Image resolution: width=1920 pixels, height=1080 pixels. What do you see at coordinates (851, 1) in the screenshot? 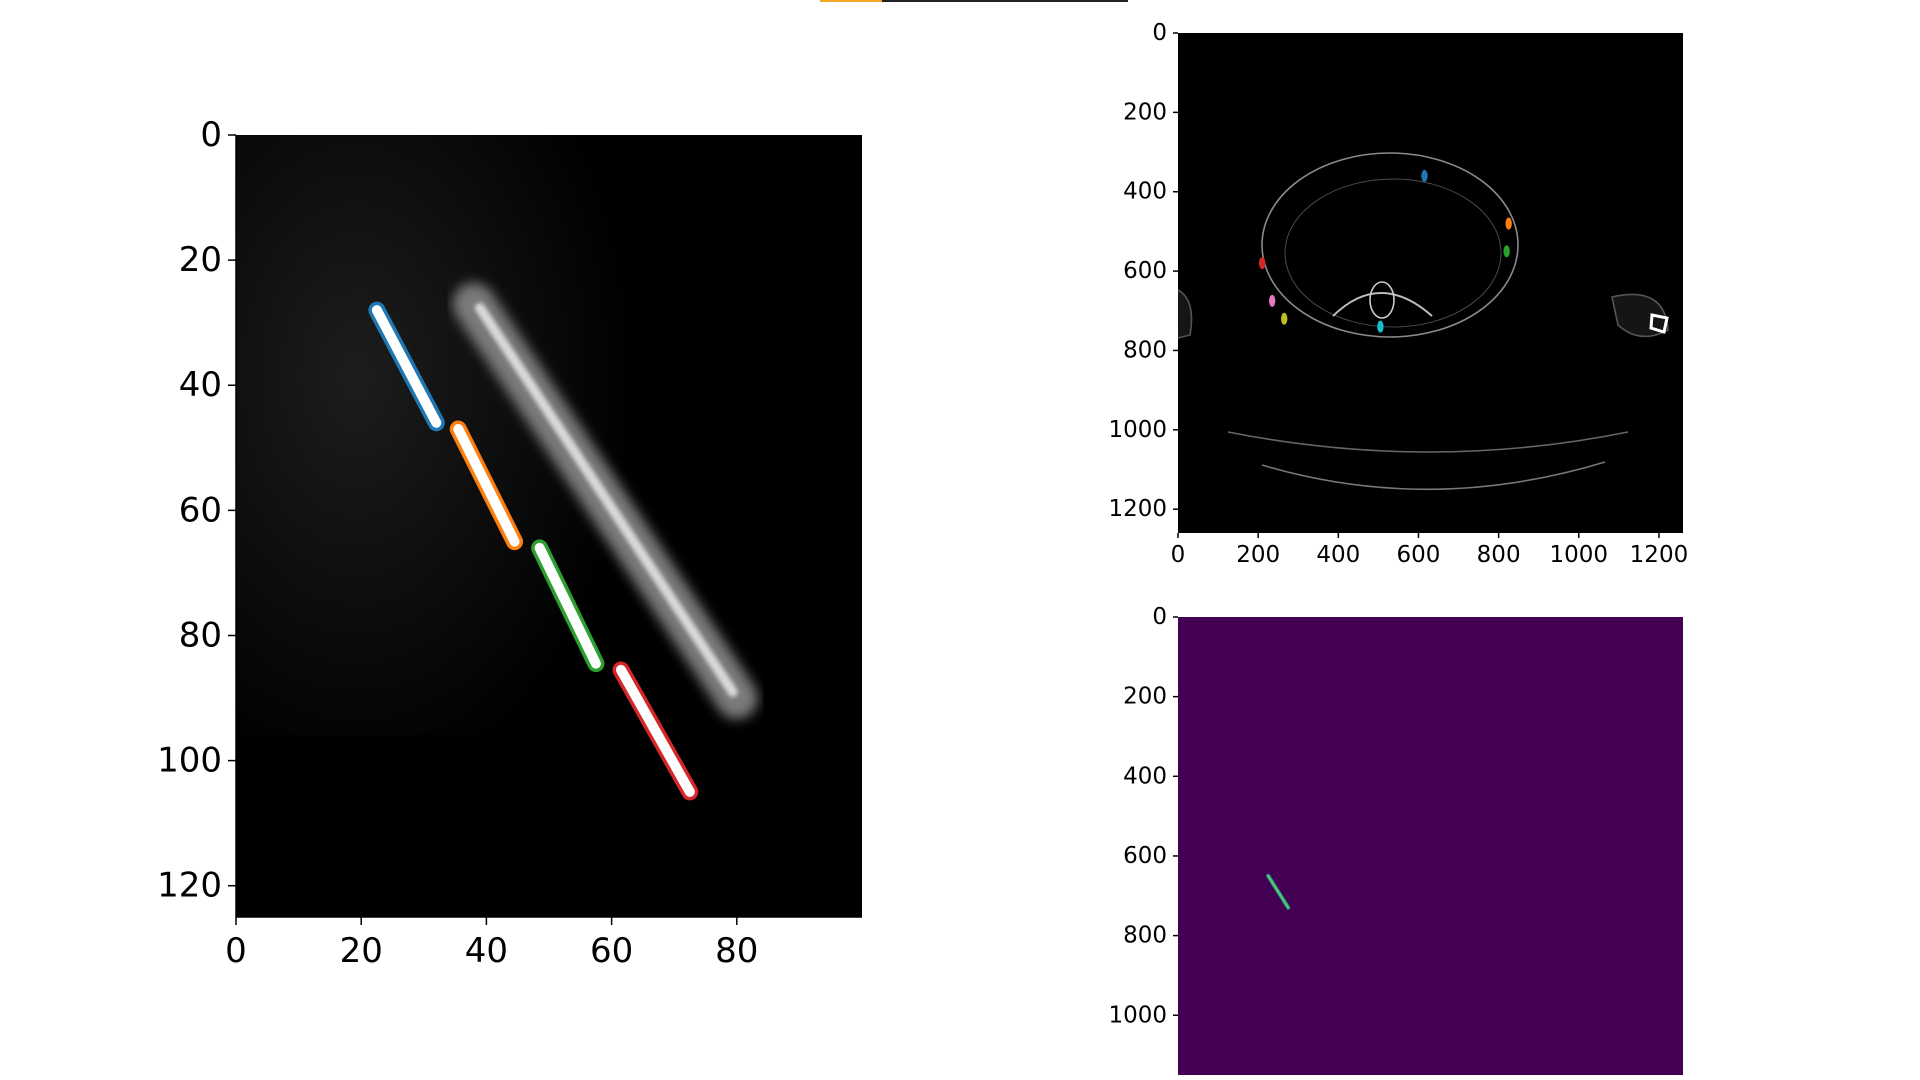
I see `top-bar-accent` at bounding box center [851, 1].